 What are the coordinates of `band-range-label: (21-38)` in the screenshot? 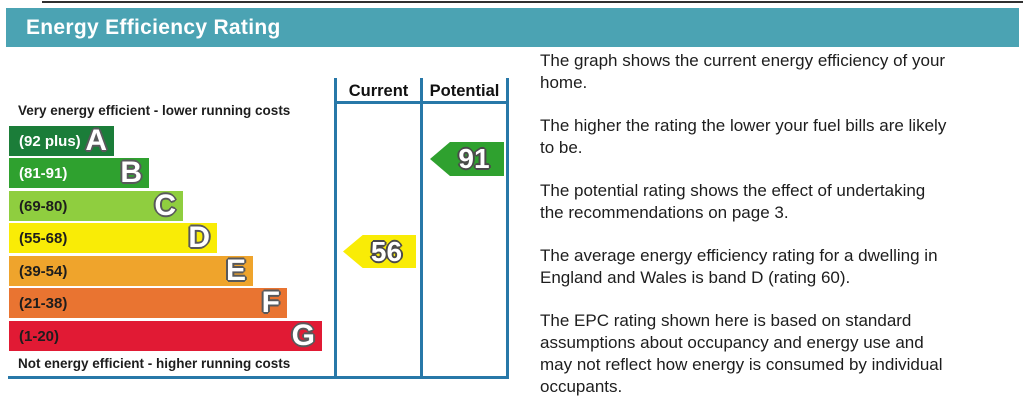 It's located at (43, 303).